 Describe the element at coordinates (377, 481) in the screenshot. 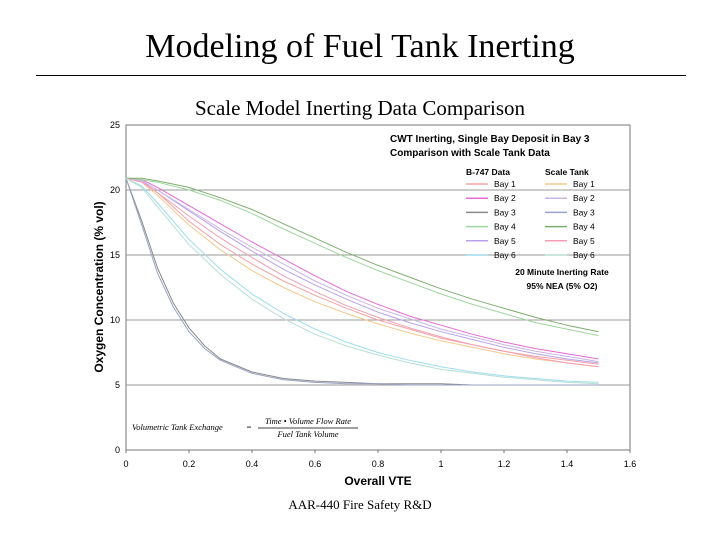

I see `x-axis-title: Overall VTE` at that location.